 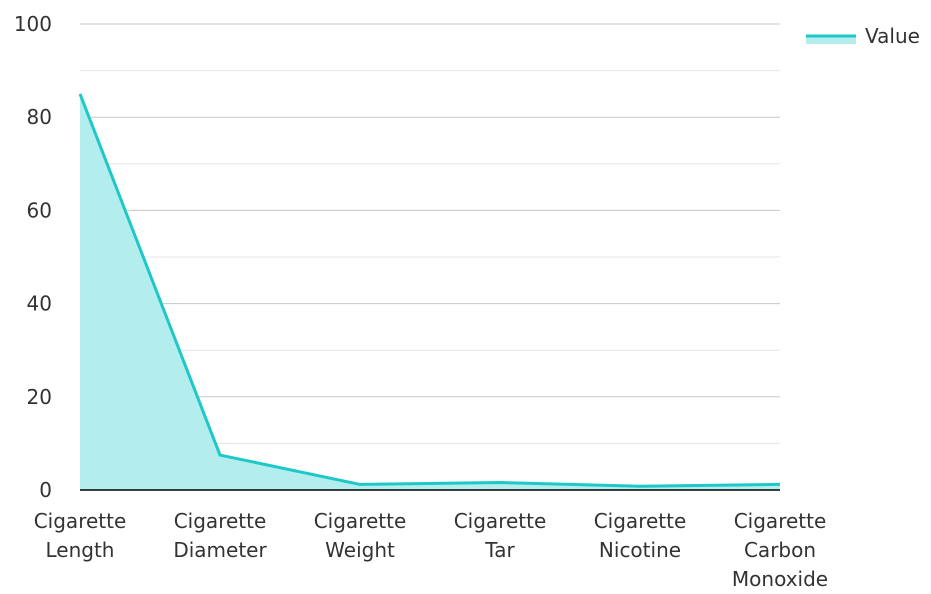 What do you see at coordinates (640, 535) in the screenshot?
I see `x-tick-label: Cigarette Nicotine` at bounding box center [640, 535].